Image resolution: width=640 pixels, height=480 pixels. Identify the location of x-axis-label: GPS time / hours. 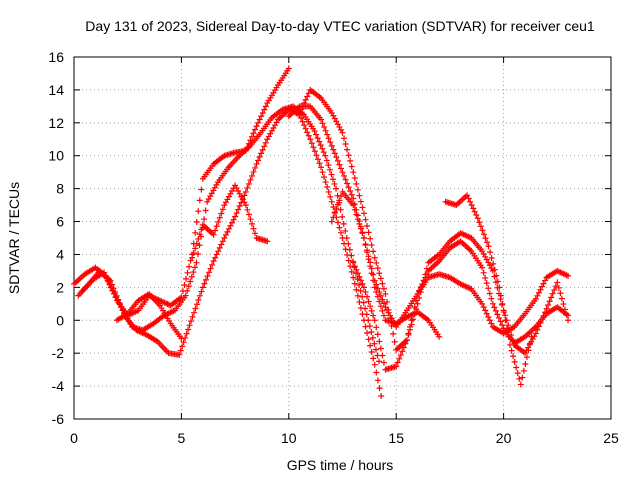
(340, 465).